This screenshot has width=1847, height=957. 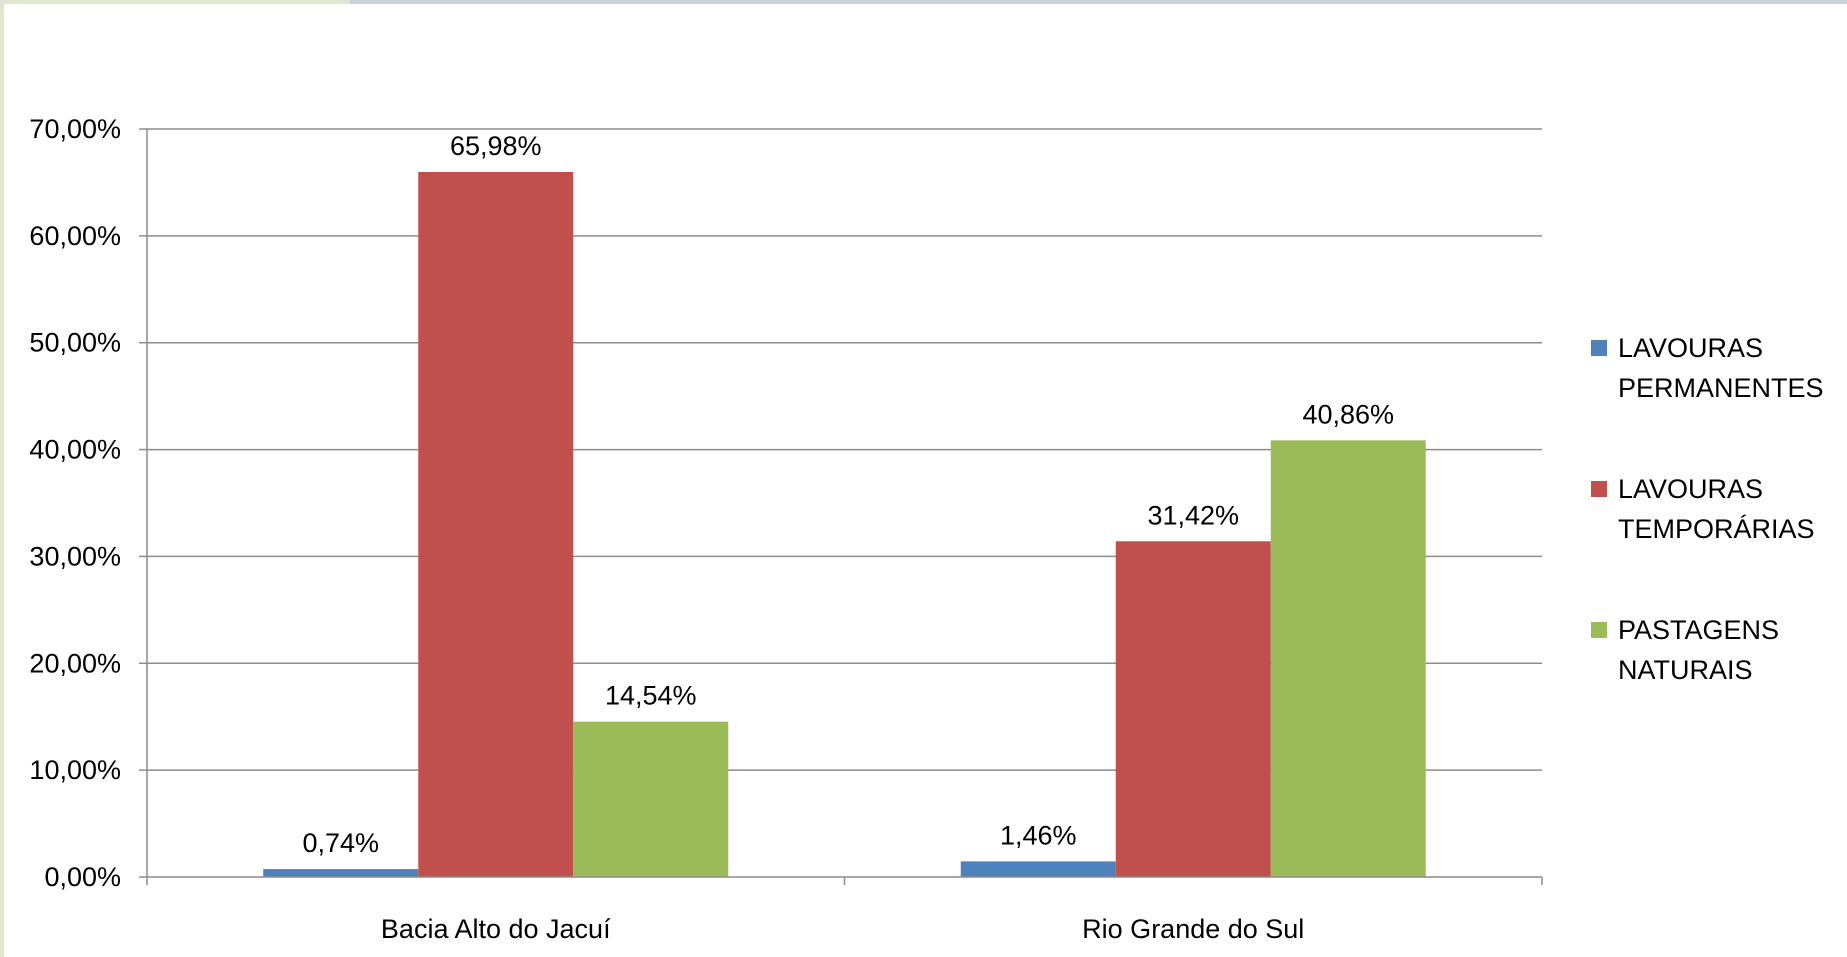 What do you see at coordinates (75, 129) in the screenshot?
I see `y-tick-label: 70,00%` at bounding box center [75, 129].